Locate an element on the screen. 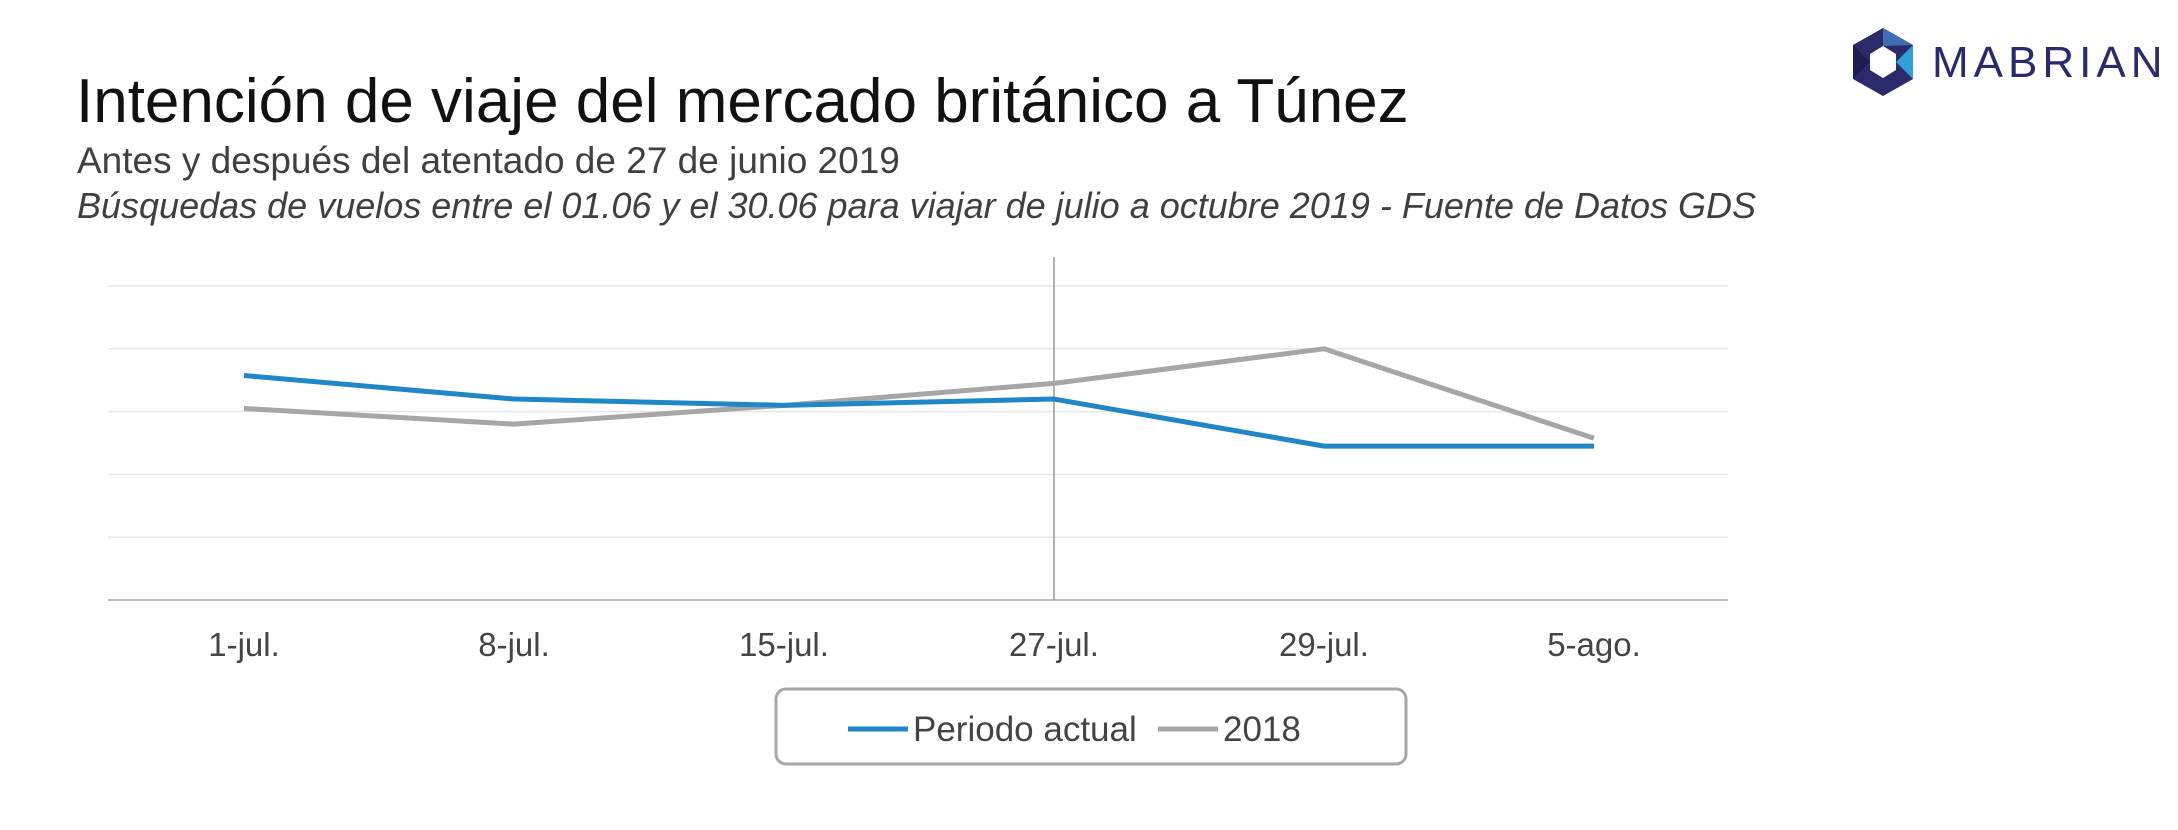 This screenshot has height=830, width=2178. legend: Periodo actual 2018 is located at coordinates (1091, 726).